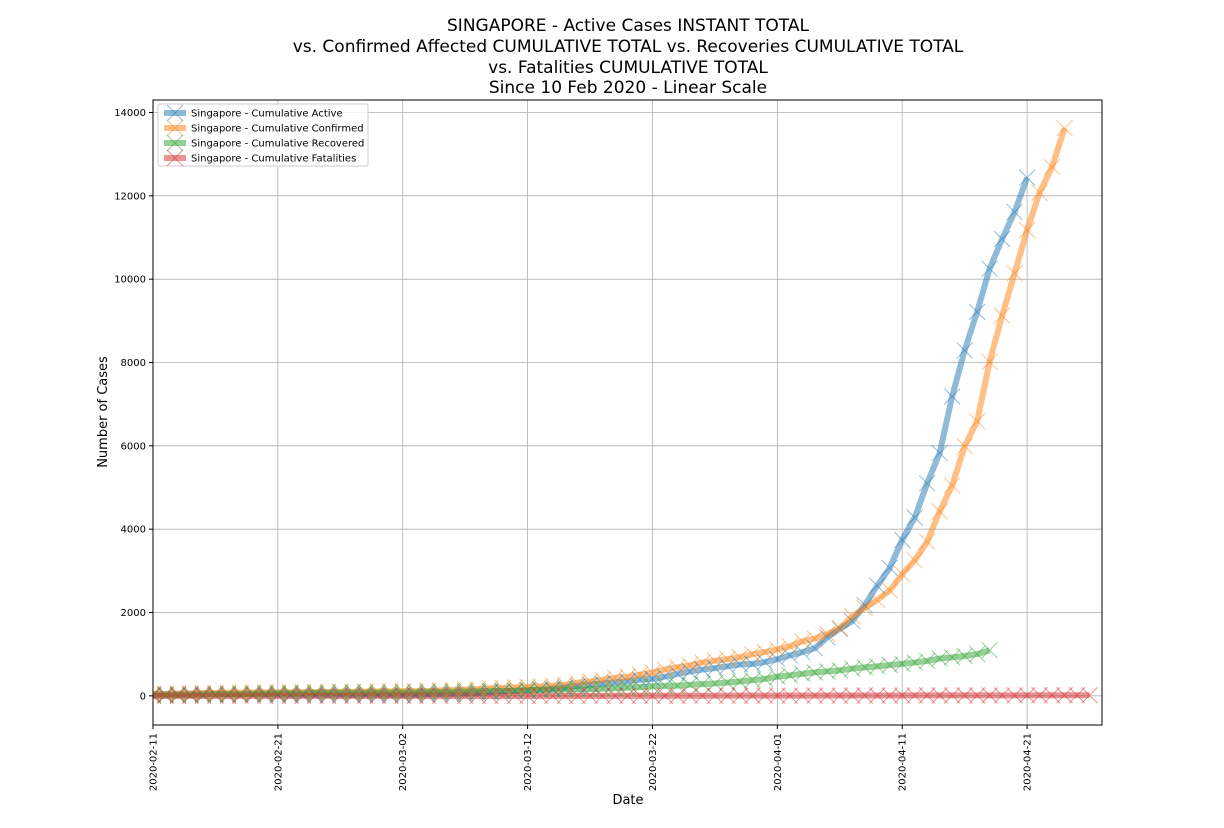 This screenshot has height=828, width=1224. I want to click on legend-label-1: Singapore - Cumulative Confirmed, so click(277, 129).